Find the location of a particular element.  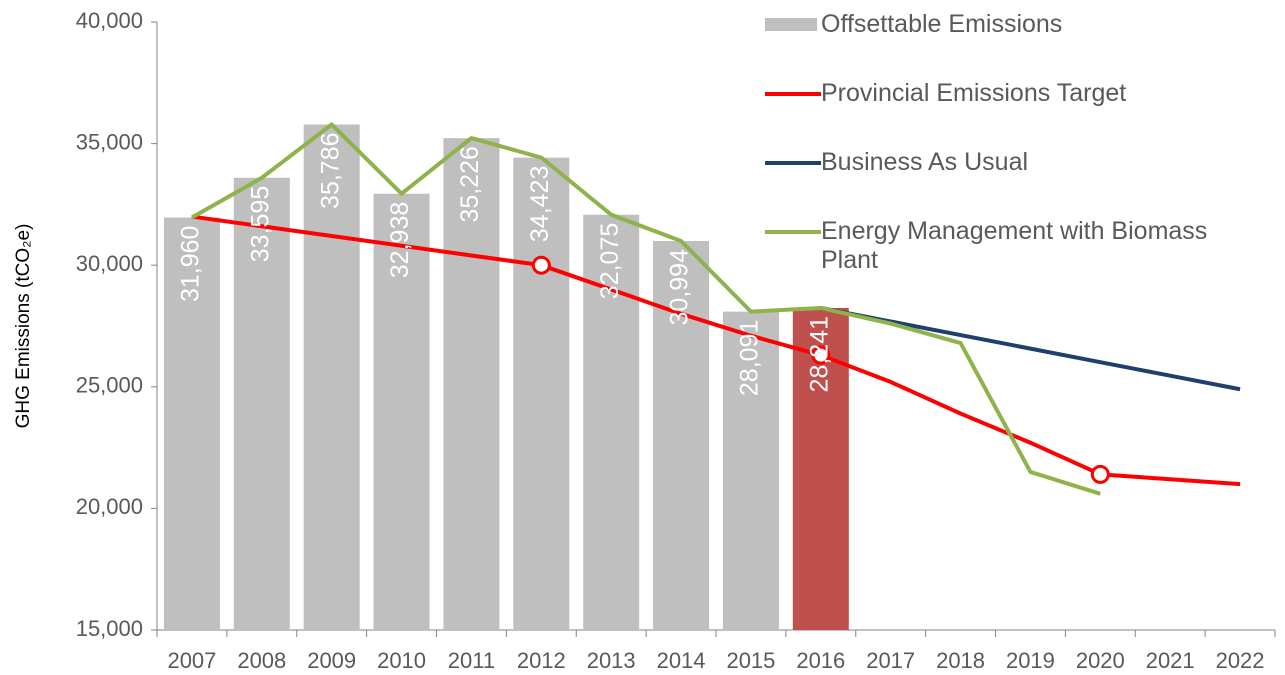

x-tick-label: 2015 is located at coordinates (750, 660).